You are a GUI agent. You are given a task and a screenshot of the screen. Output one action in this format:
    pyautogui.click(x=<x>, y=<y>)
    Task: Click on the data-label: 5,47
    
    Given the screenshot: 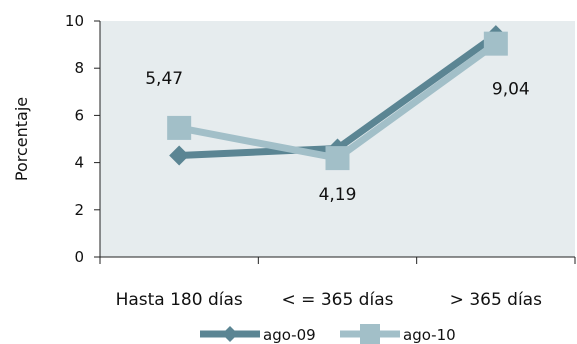 What is the action you would take?
    pyautogui.click(x=164, y=79)
    